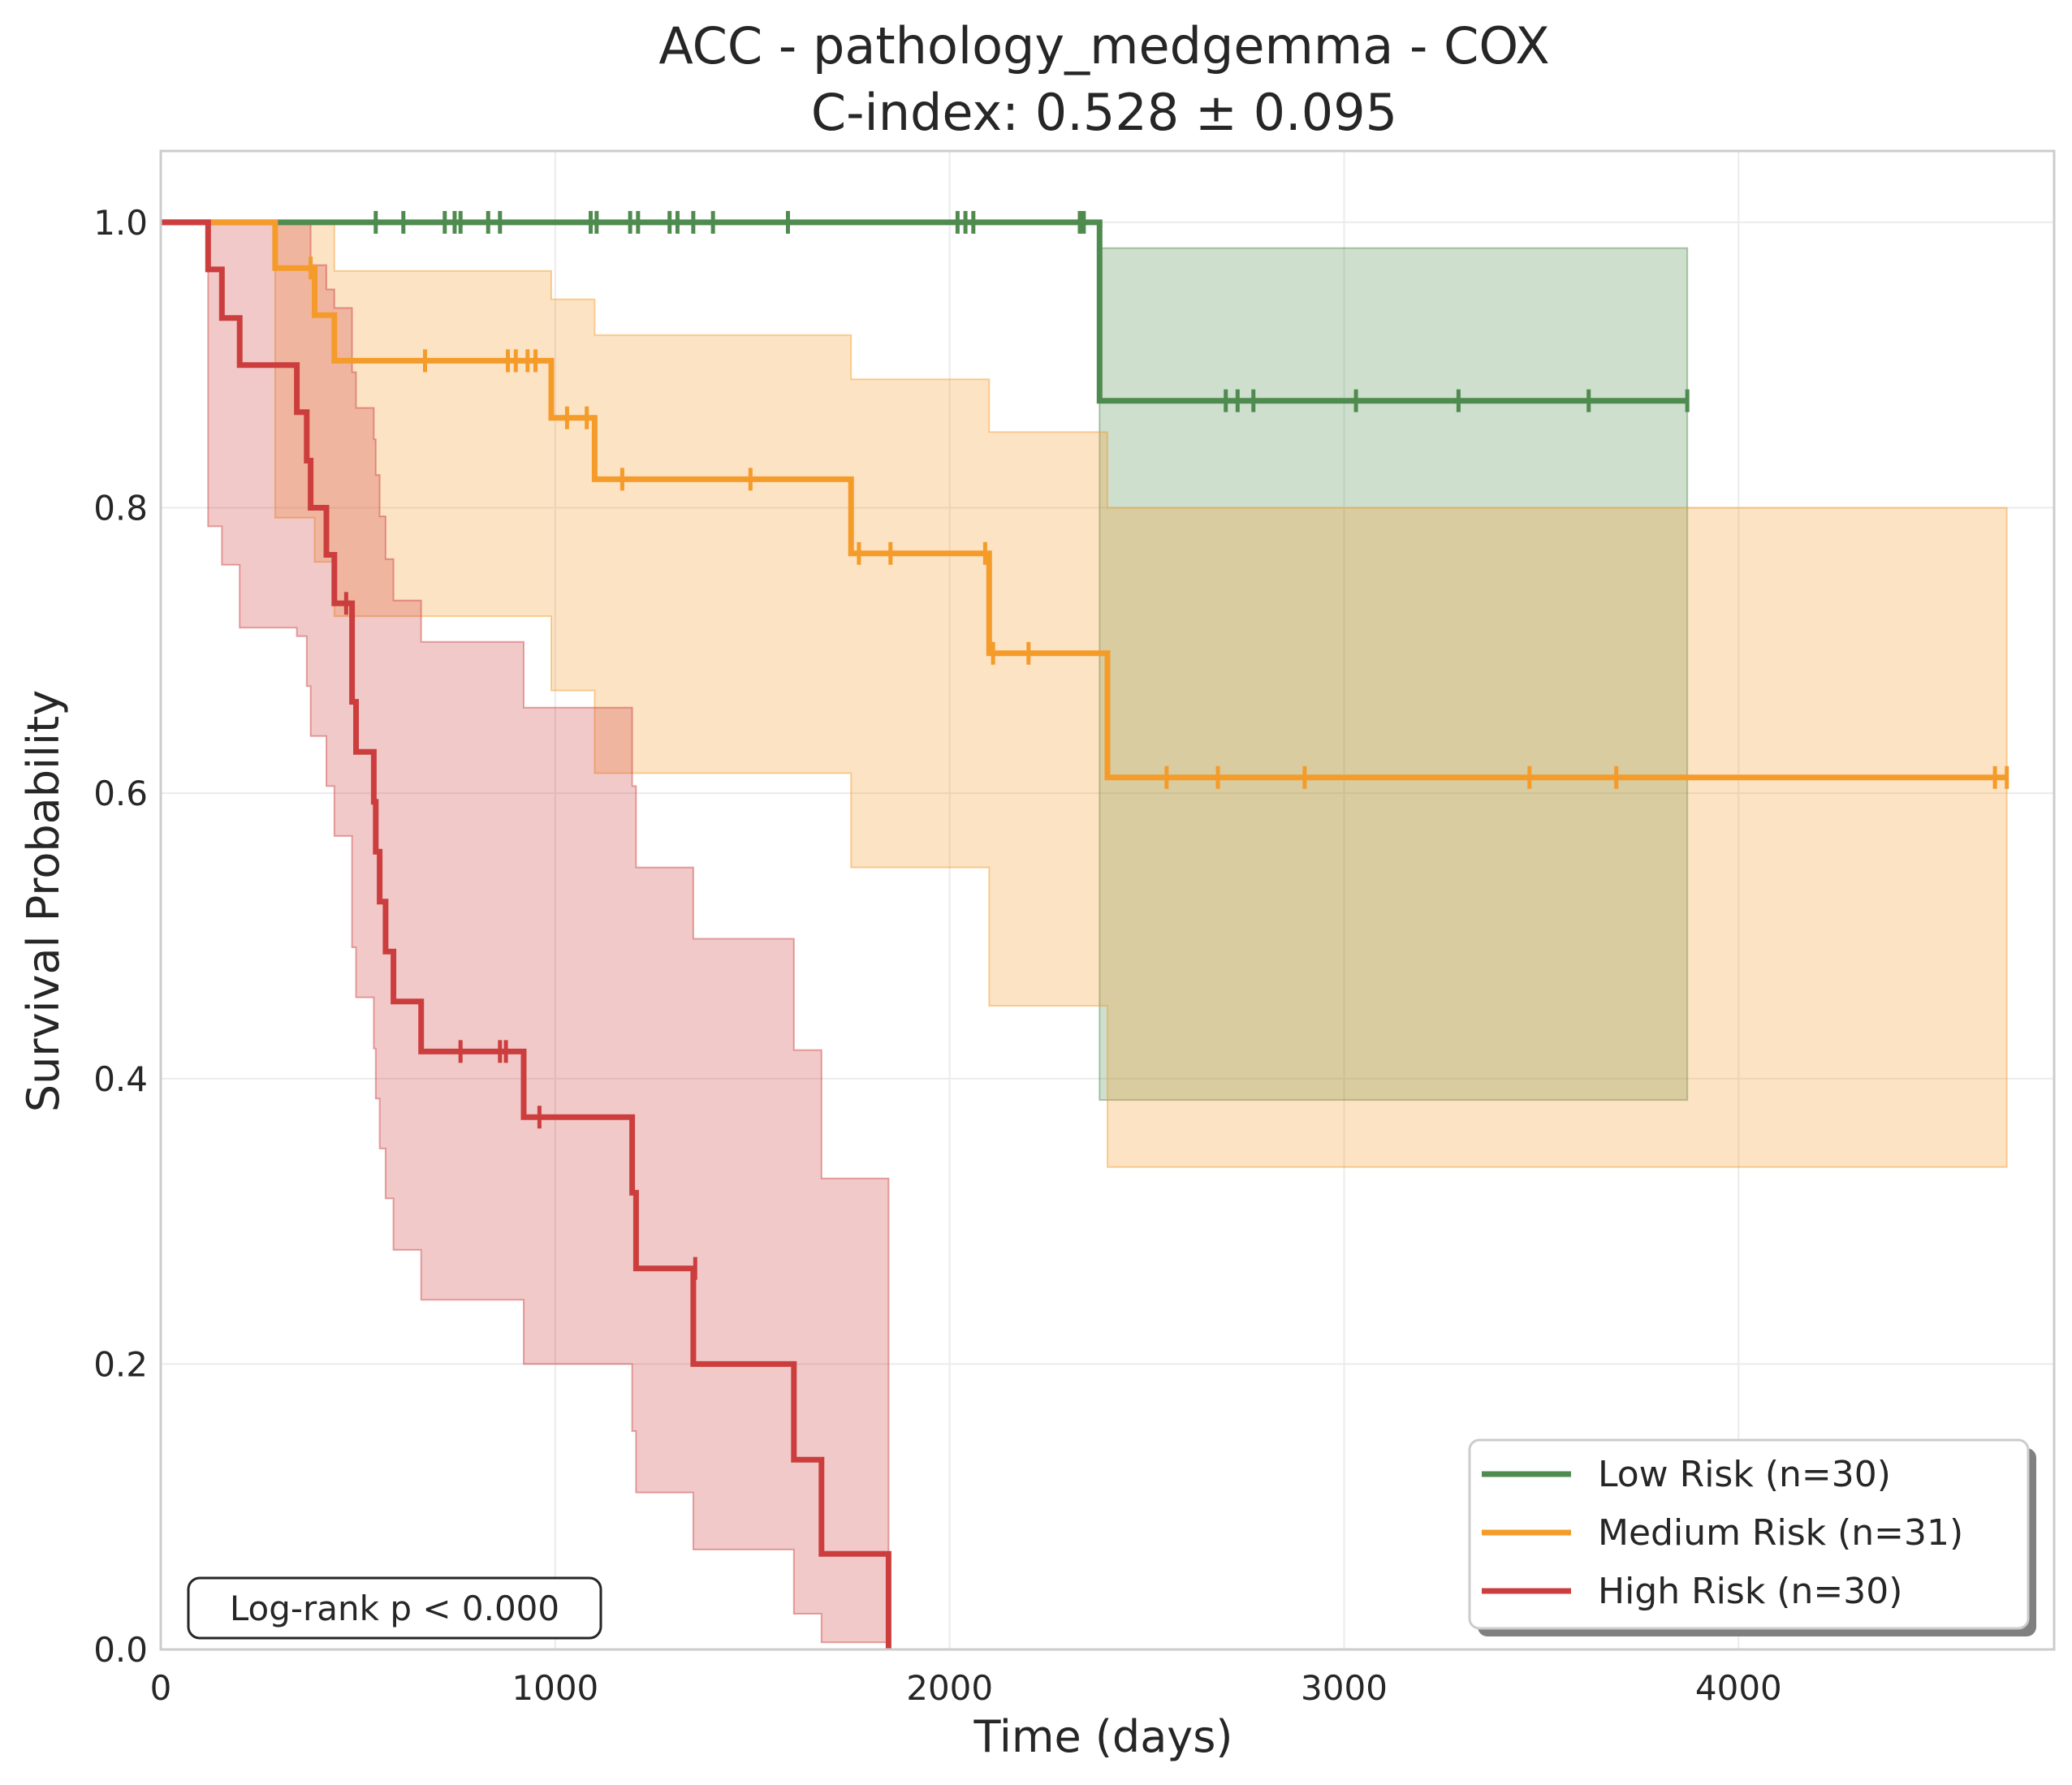 The height and width of the screenshot is (1785, 2072). What do you see at coordinates (1103, 46) in the screenshot?
I see `chart-title: ACC - pathology_medgemma - COX` at bounding box center [1103, 46].